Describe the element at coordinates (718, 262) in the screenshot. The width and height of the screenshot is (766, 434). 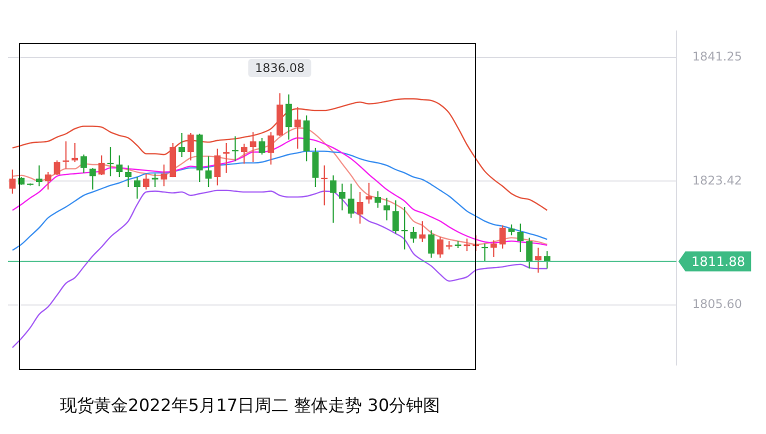
I see `ref-line-label: 1811.88` at that location.